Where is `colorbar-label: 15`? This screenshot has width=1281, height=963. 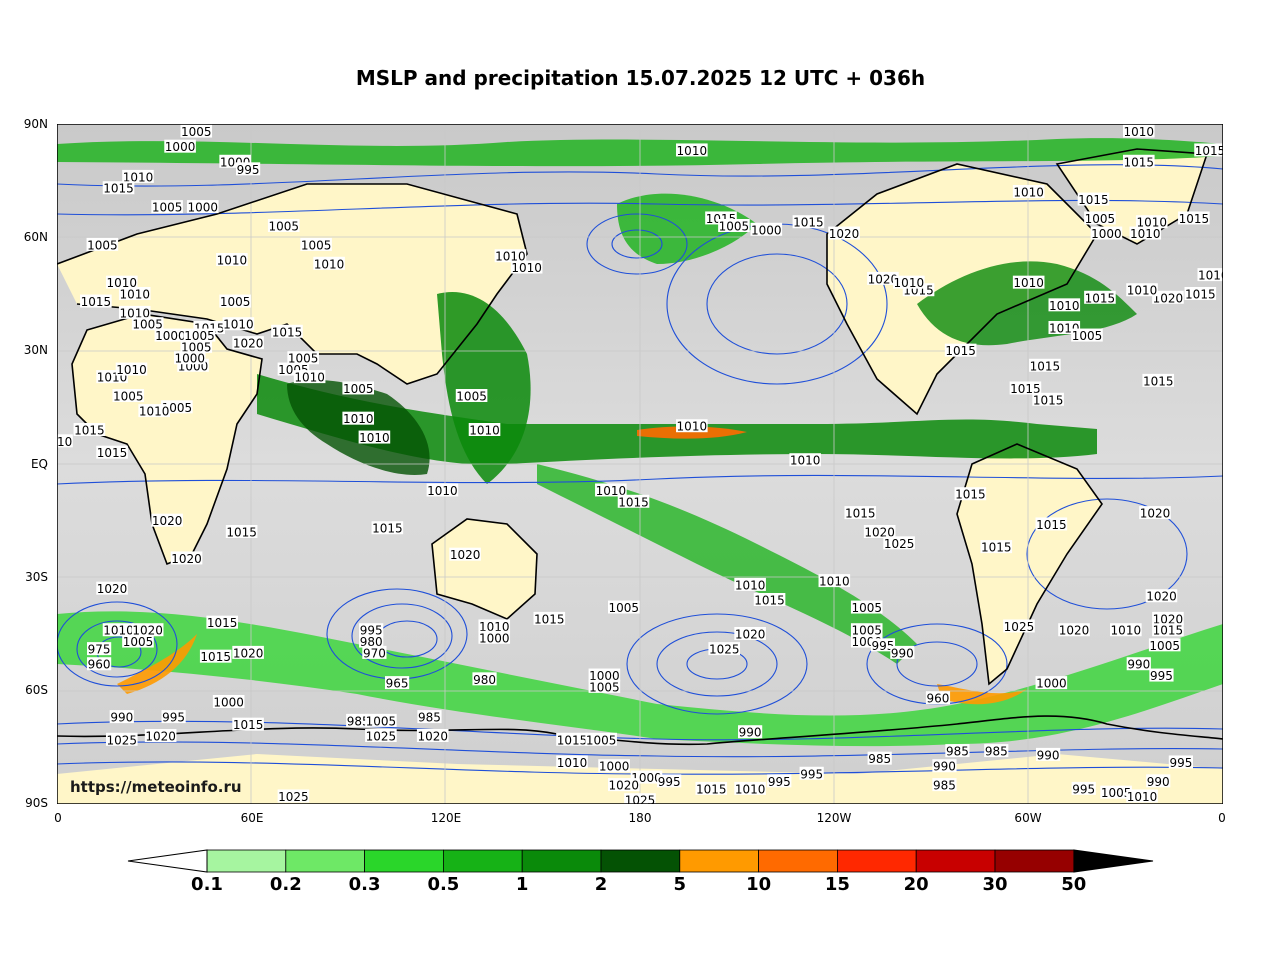
colorbar-label: 15 is located at coordinates (837, 884).